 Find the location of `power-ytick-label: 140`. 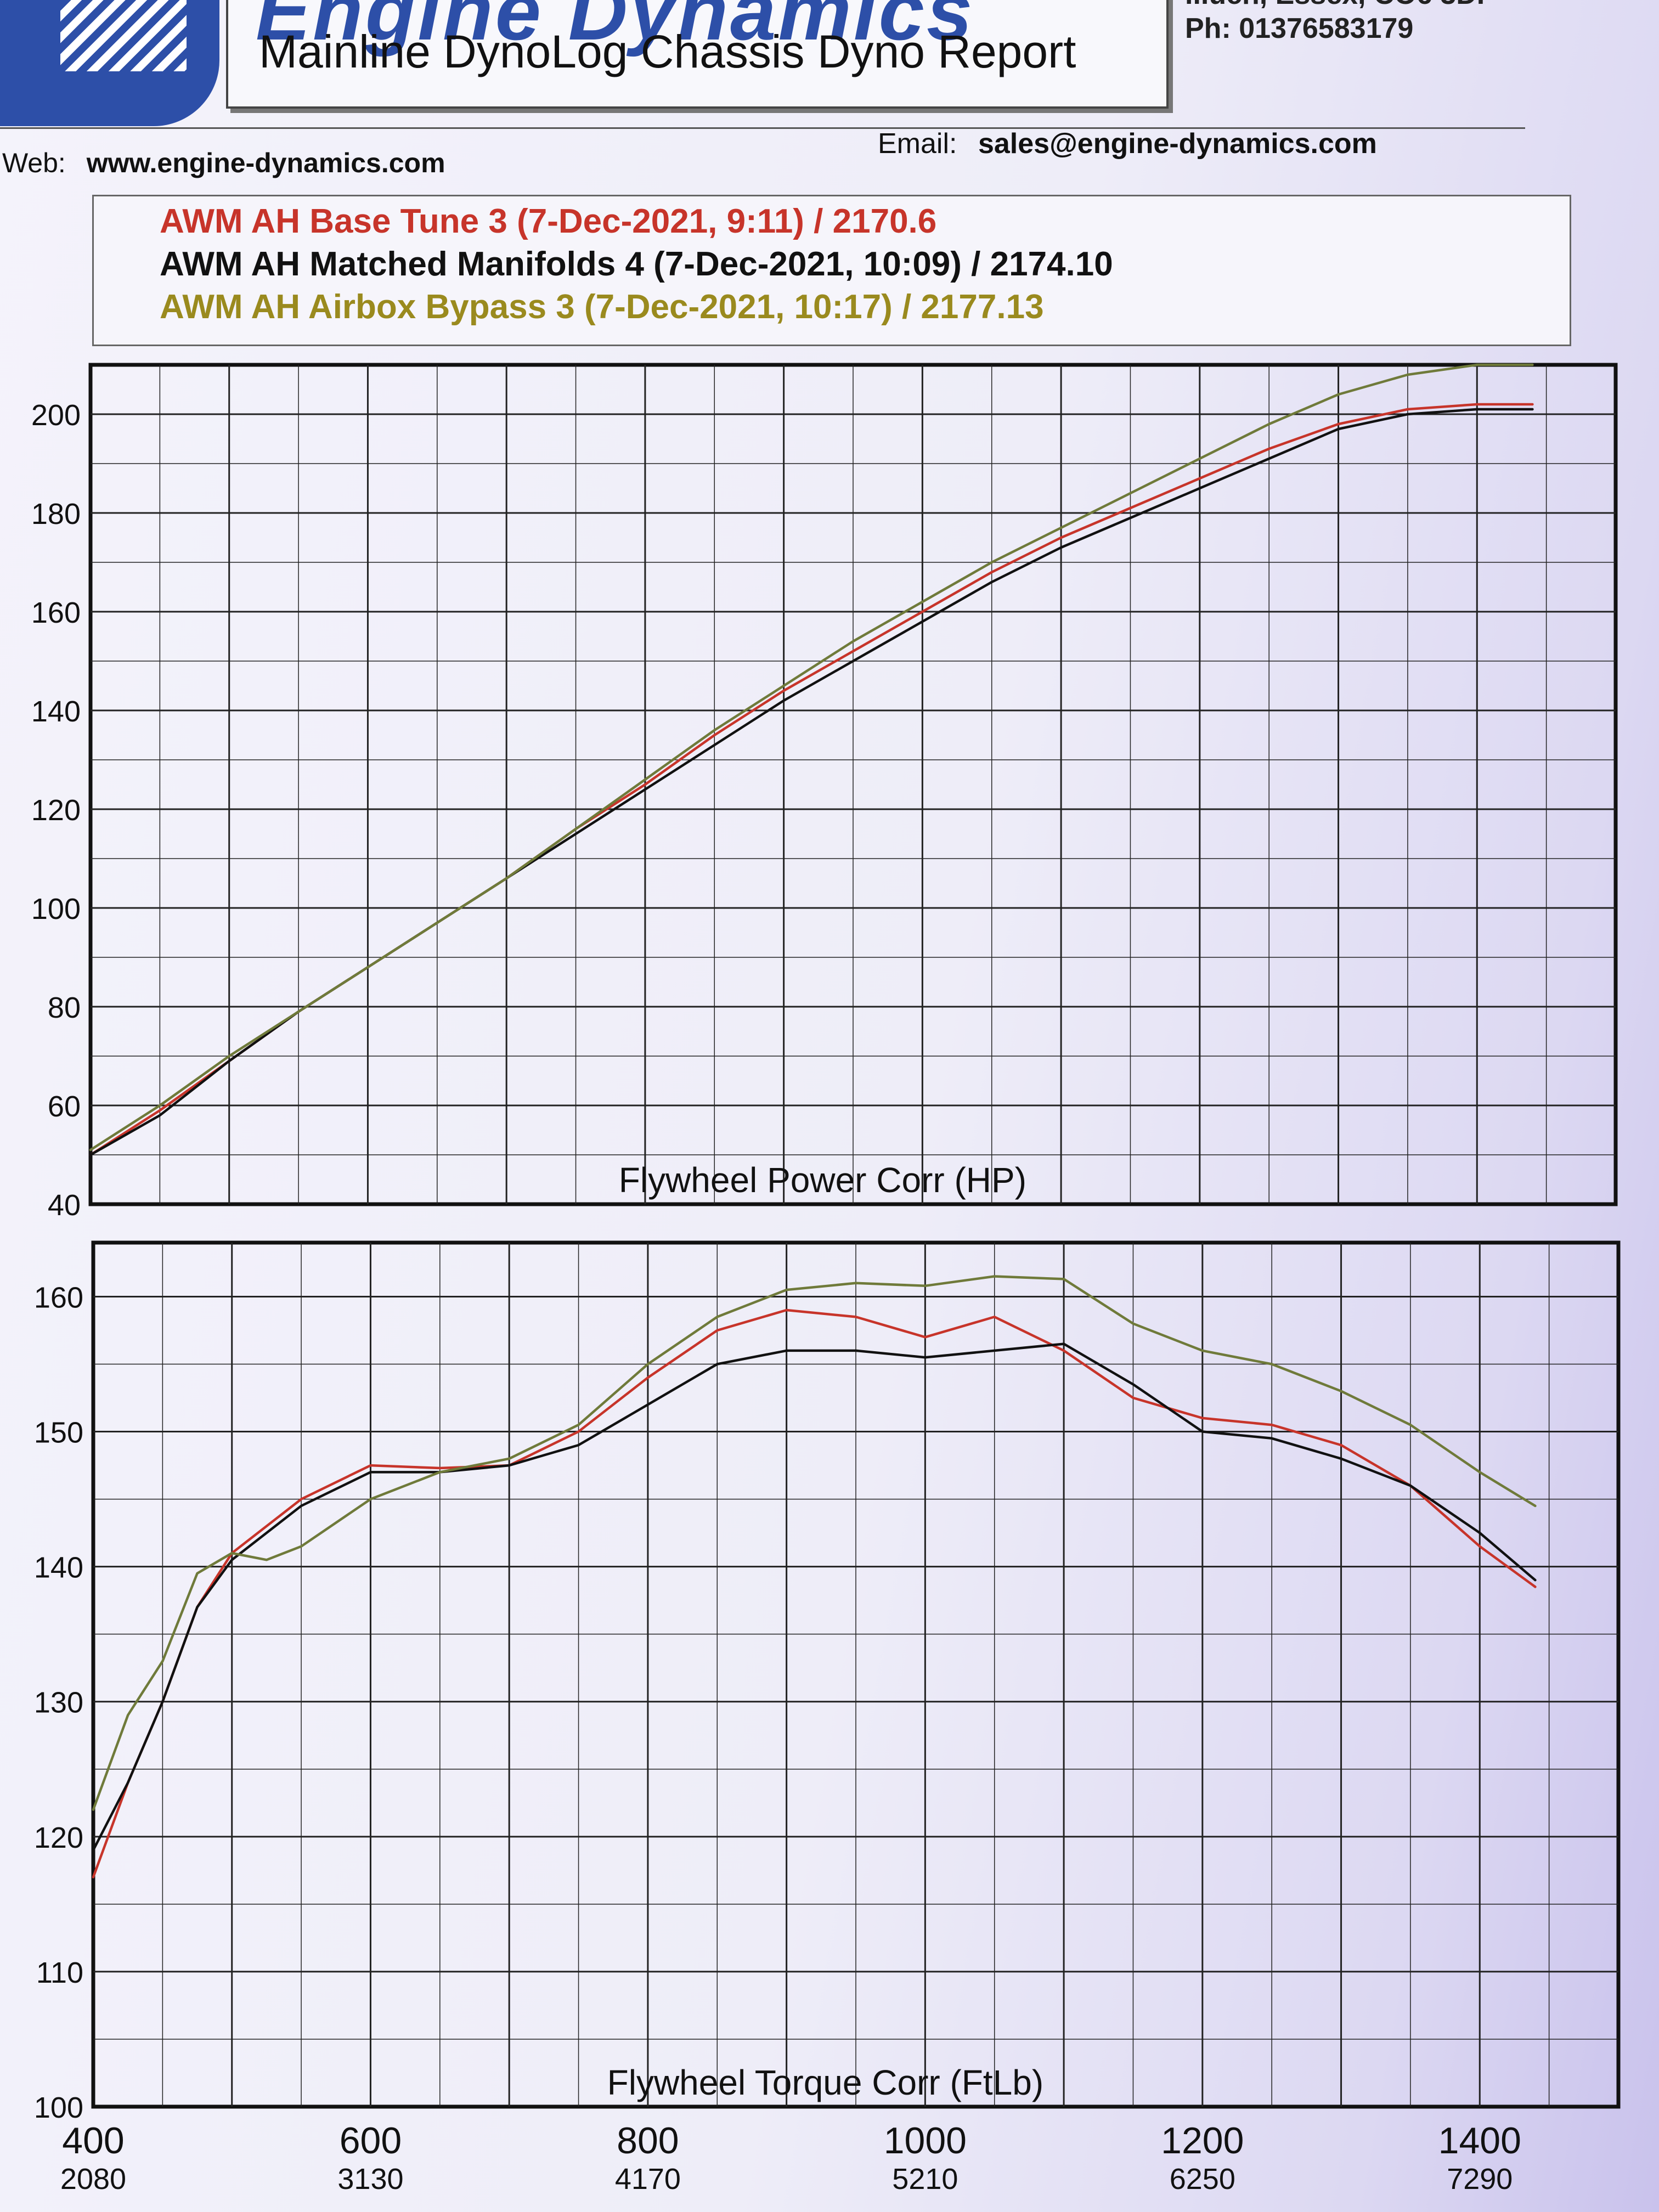

power-ytick-label: 140 is located at coordinates (56, 711).